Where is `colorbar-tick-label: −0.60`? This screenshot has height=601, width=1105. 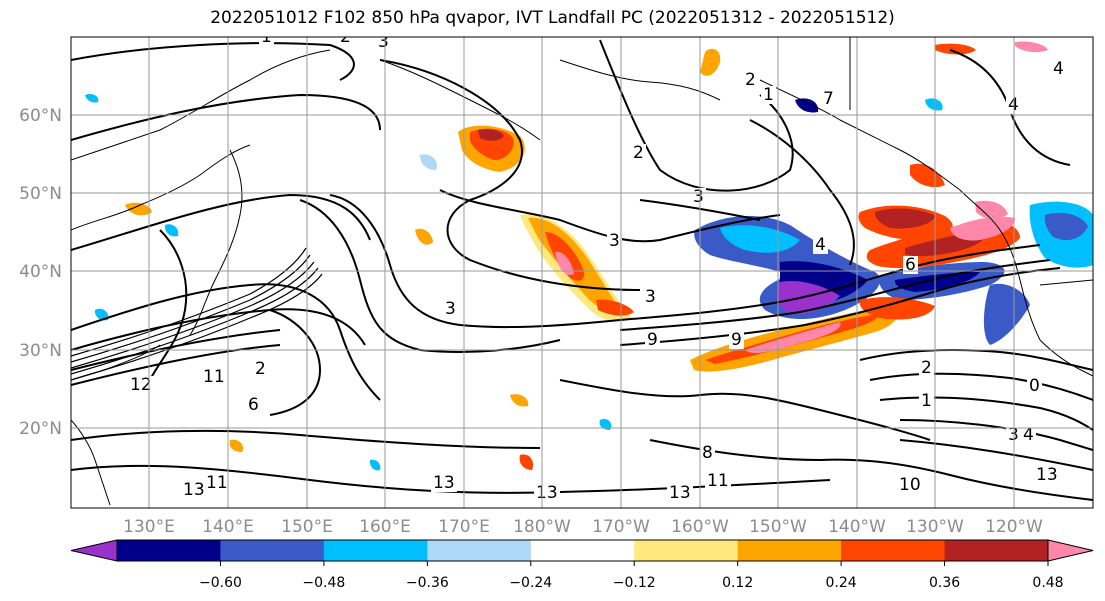
colorbar-tick-label: −0.60 is located at coordinates (220, 583).